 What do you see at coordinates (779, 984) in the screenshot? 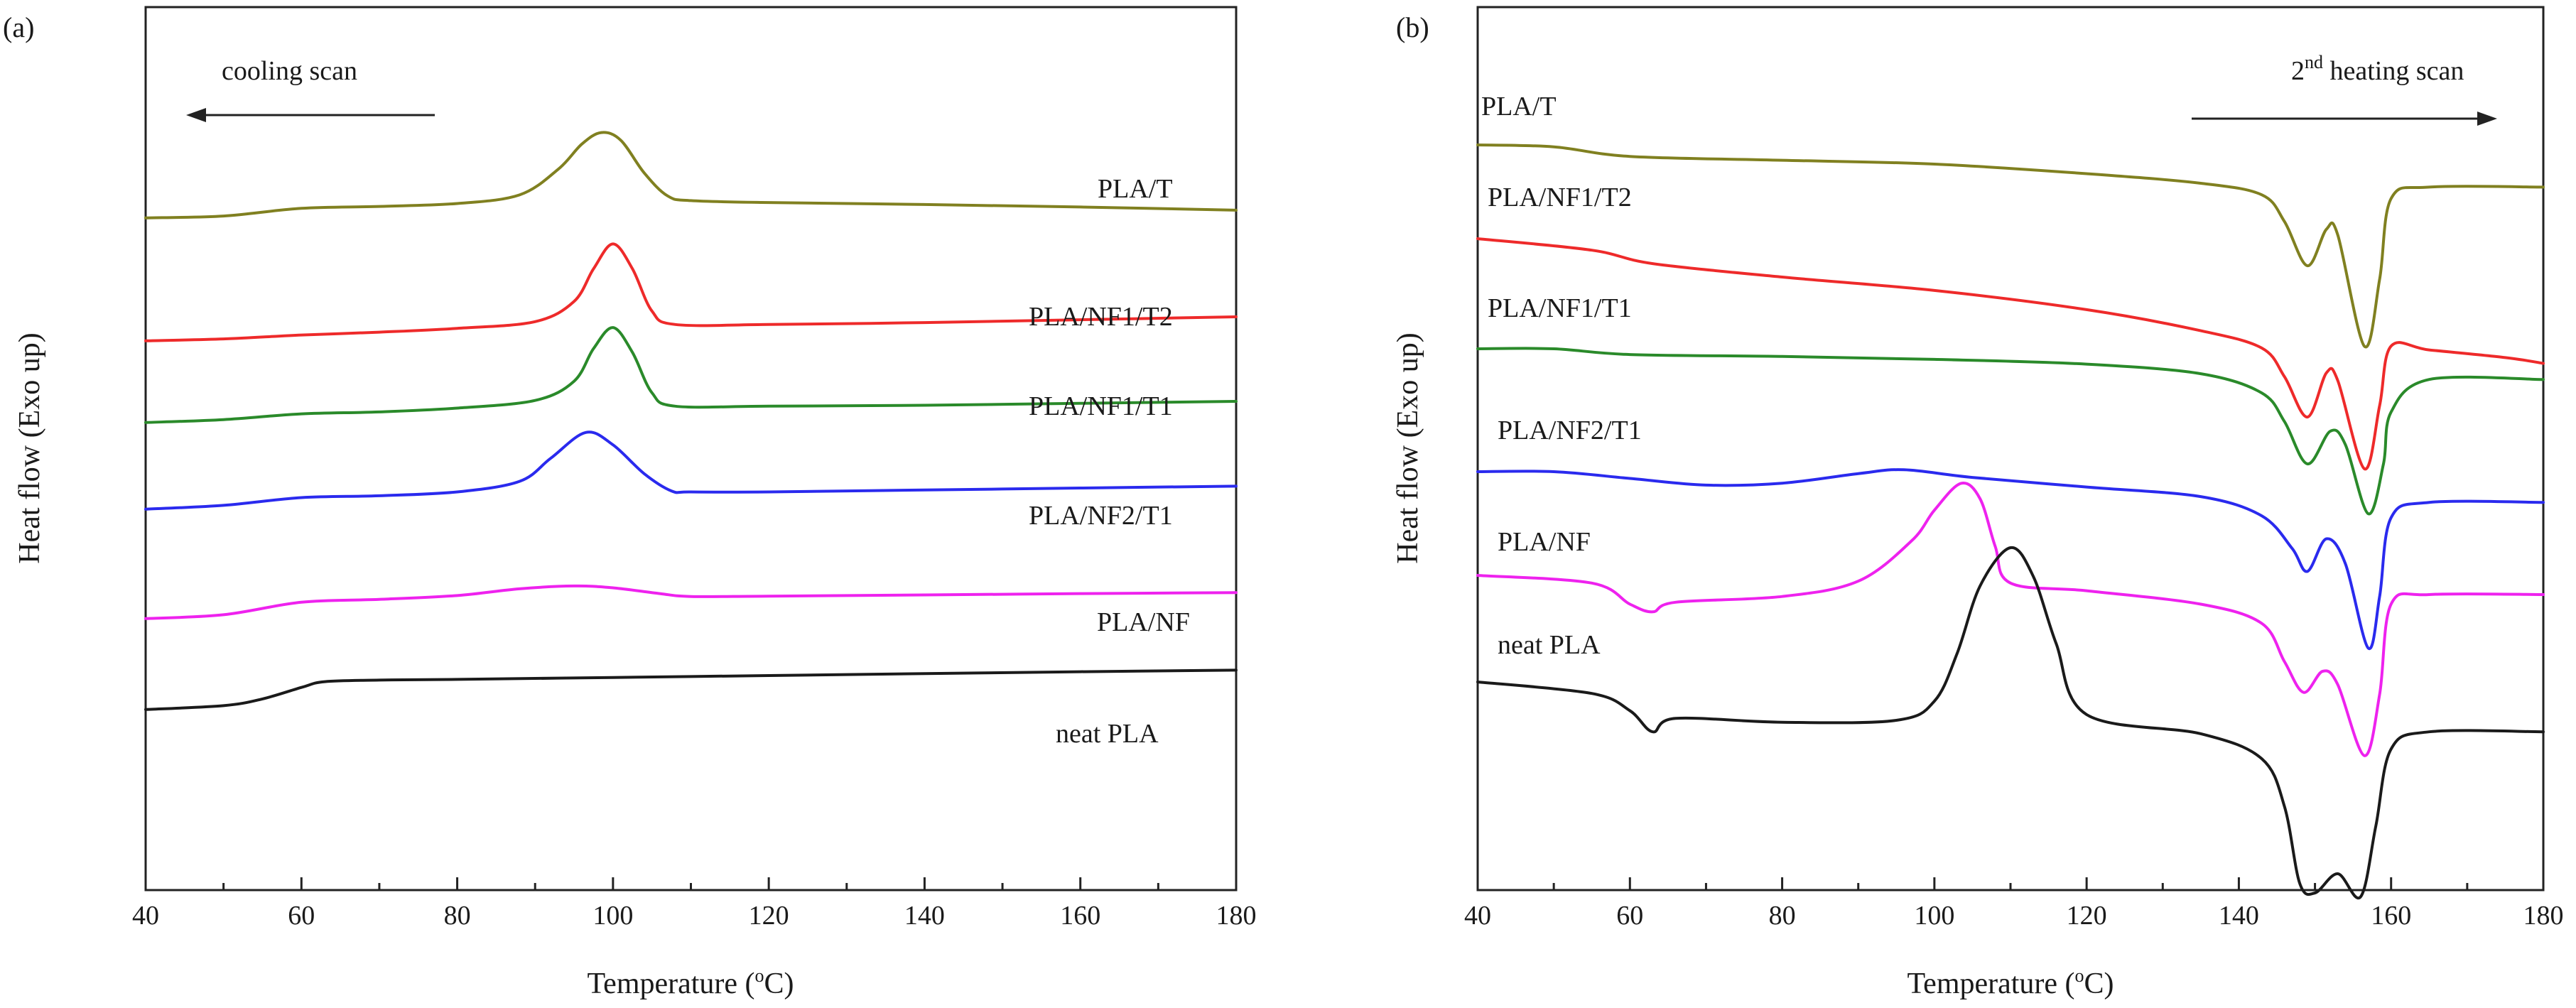
I see `panel-a-x-title-suffix: C)` at bounding box center [779, 984].